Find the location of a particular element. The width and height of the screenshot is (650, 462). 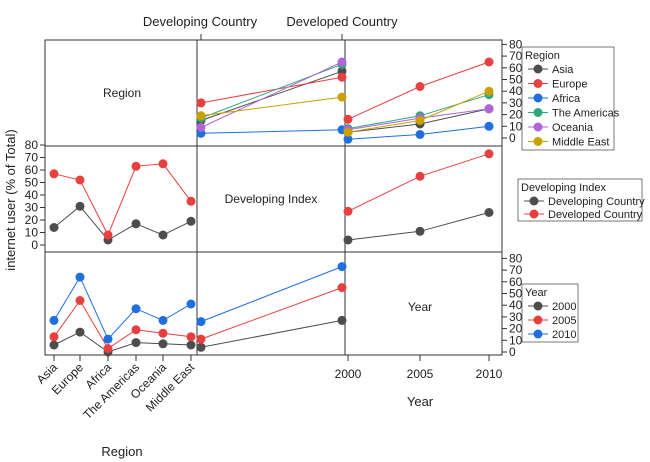

legend-label-asia: Asia is located at coordinates (563, 70).